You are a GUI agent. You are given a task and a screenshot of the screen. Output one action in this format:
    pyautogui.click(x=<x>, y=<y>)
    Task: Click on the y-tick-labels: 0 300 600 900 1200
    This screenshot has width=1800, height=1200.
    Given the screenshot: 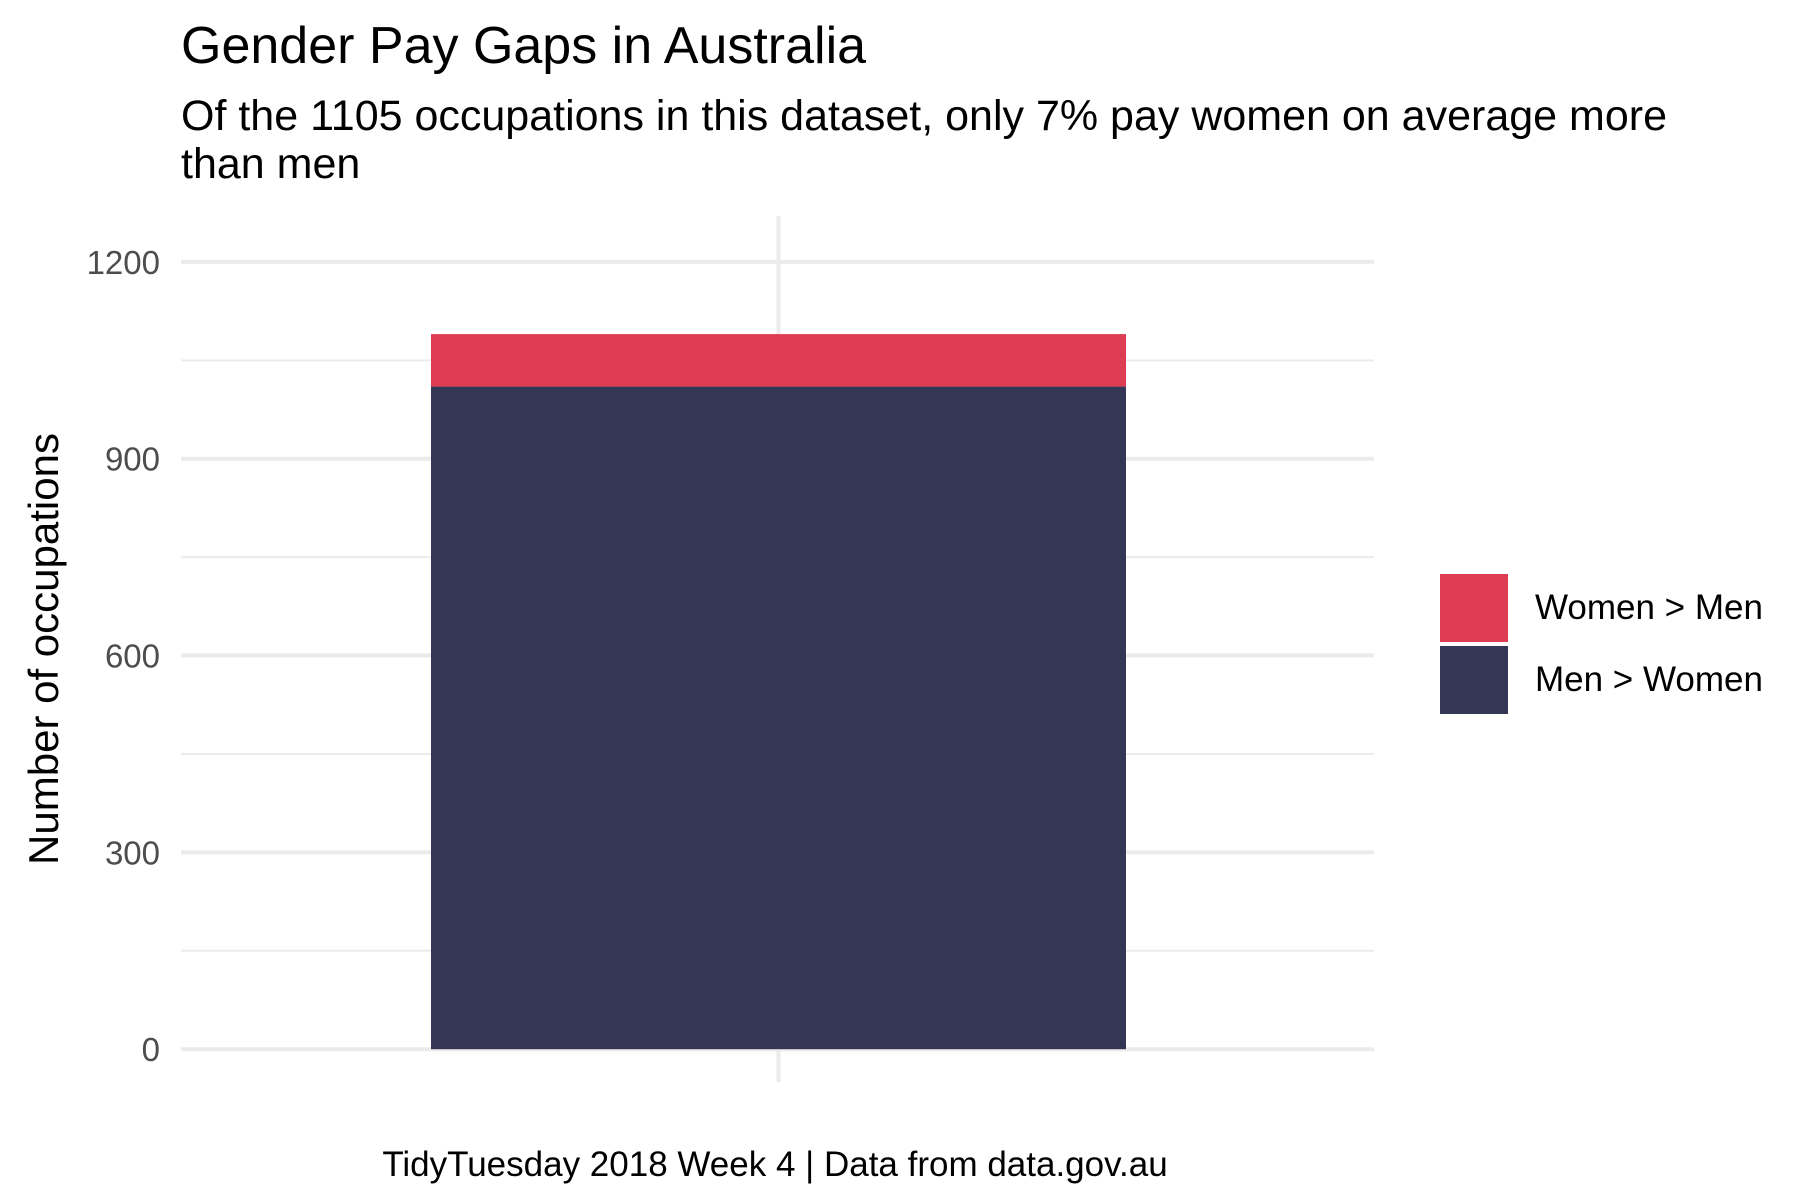 What is the action you would take?
    pyautogui.click(x=123, y=656)
    